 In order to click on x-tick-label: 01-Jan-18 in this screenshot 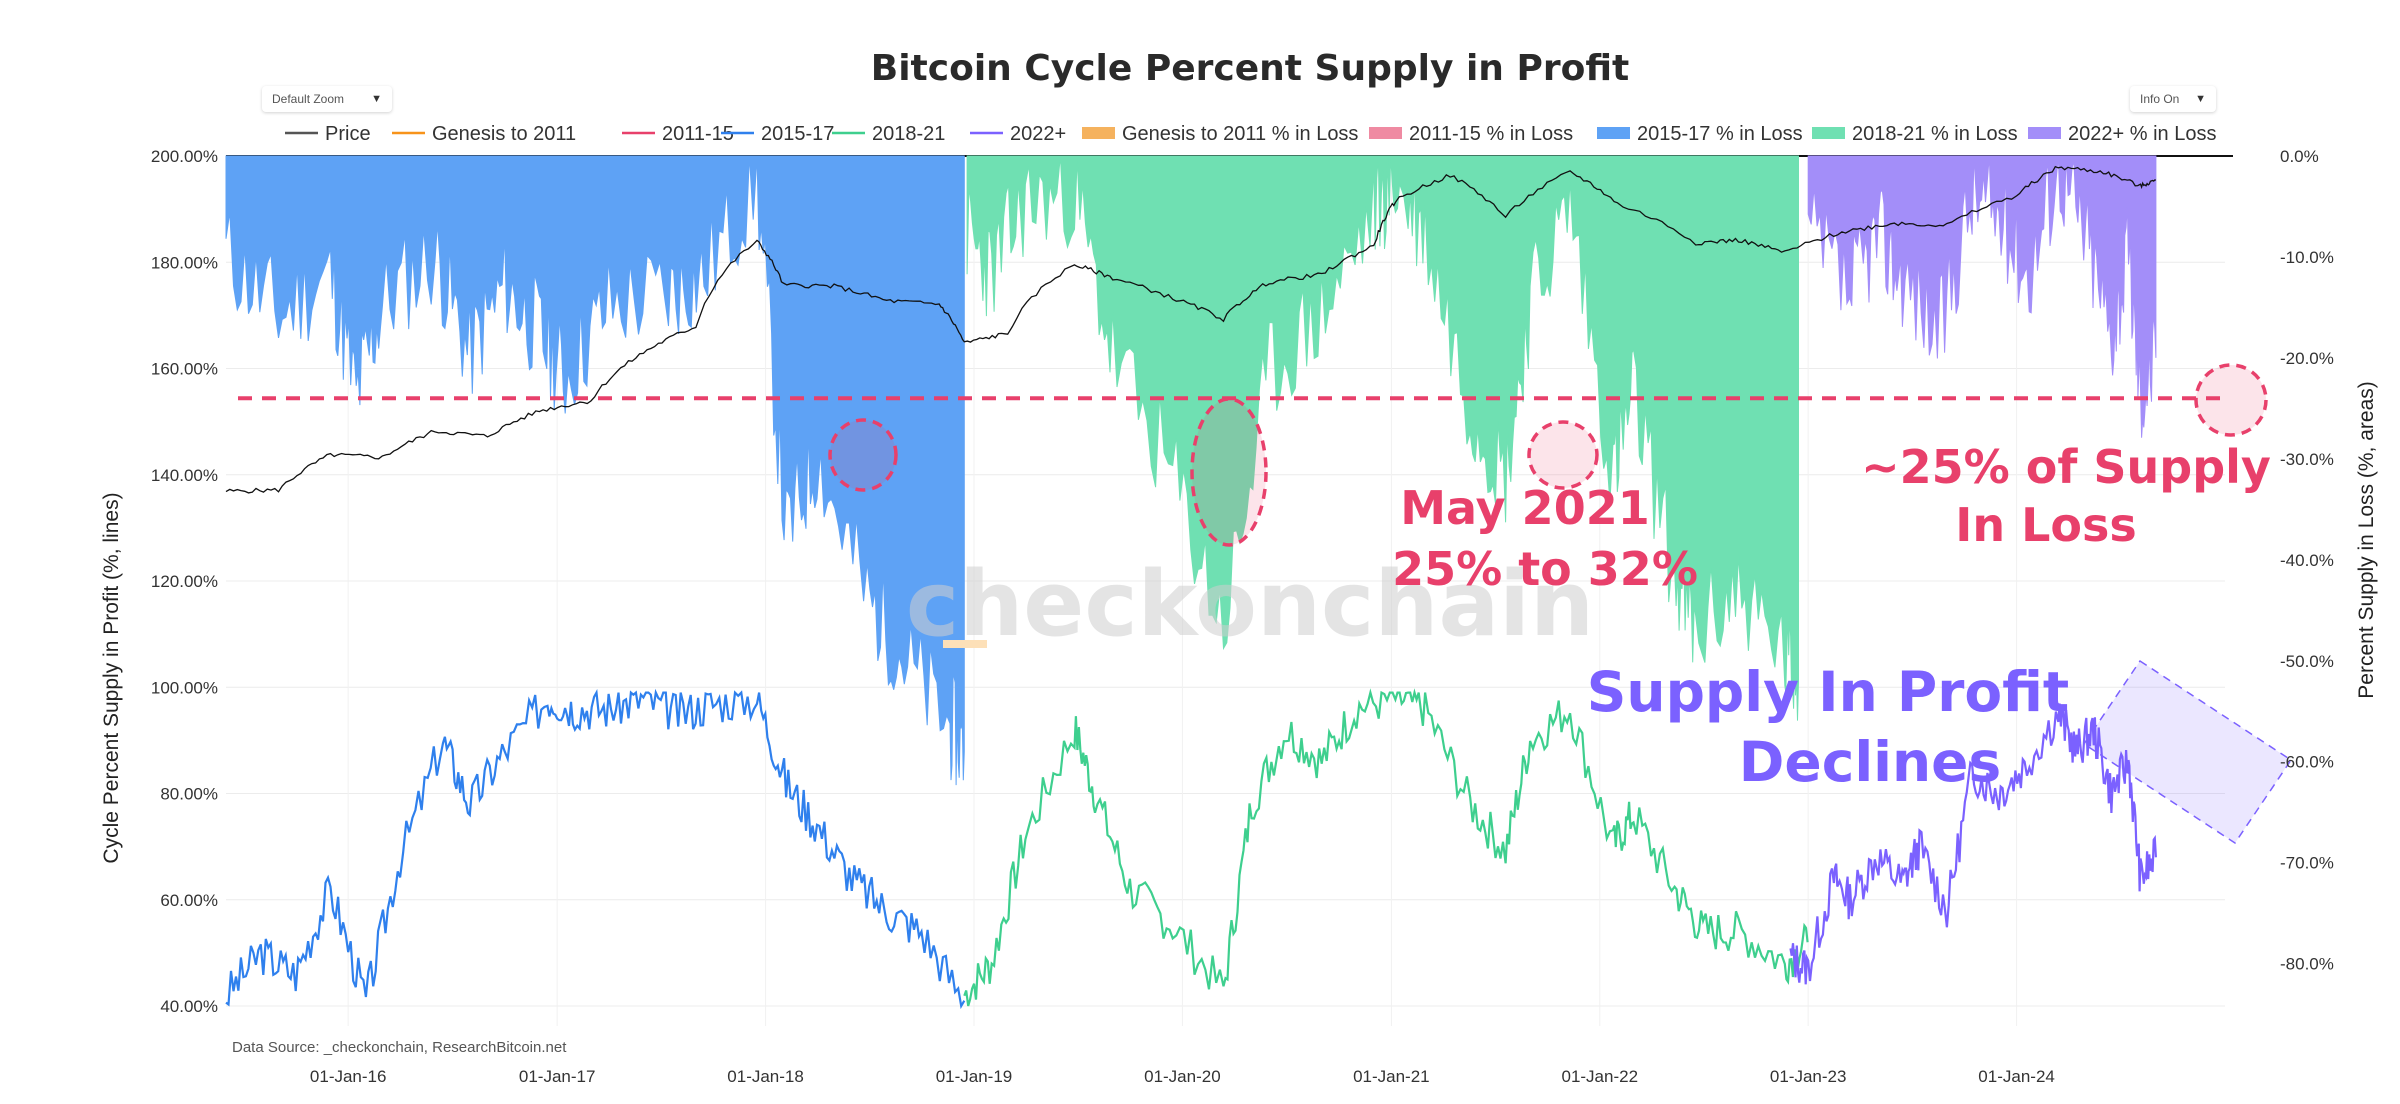, I will do `click(765, 1076)`.